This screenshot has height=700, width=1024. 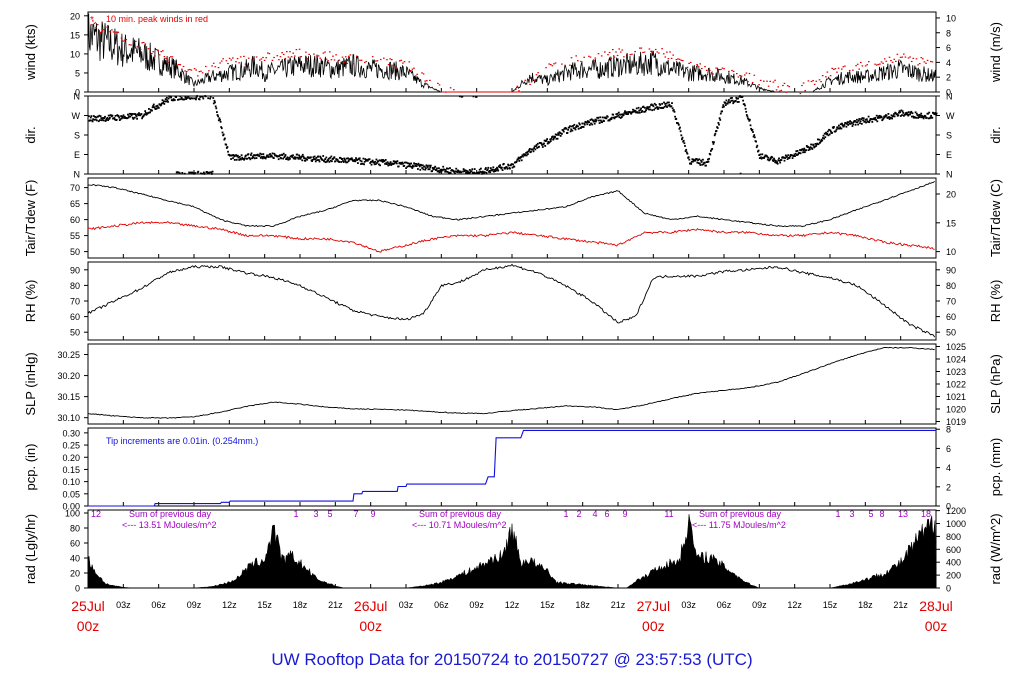 What do you see at coordinates (75, 544) in the screenshot?
I see `rad-left-tick-label: 60` at bounding box center [75, 544].